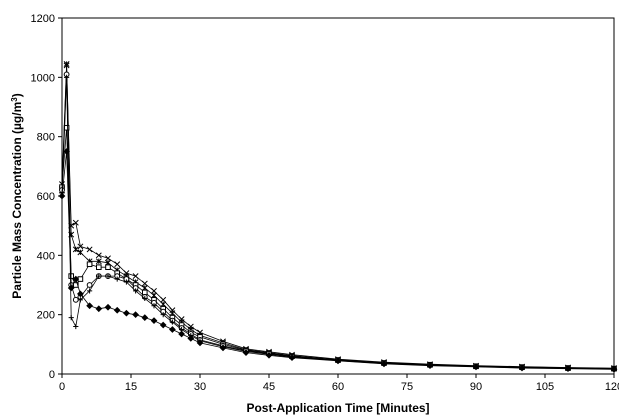 Image resolution: width=619 pixels, height=418 pixels. I want to click on y-axis-ticks: 0 200 400 600 800 1000 1200, so click(46, 197).